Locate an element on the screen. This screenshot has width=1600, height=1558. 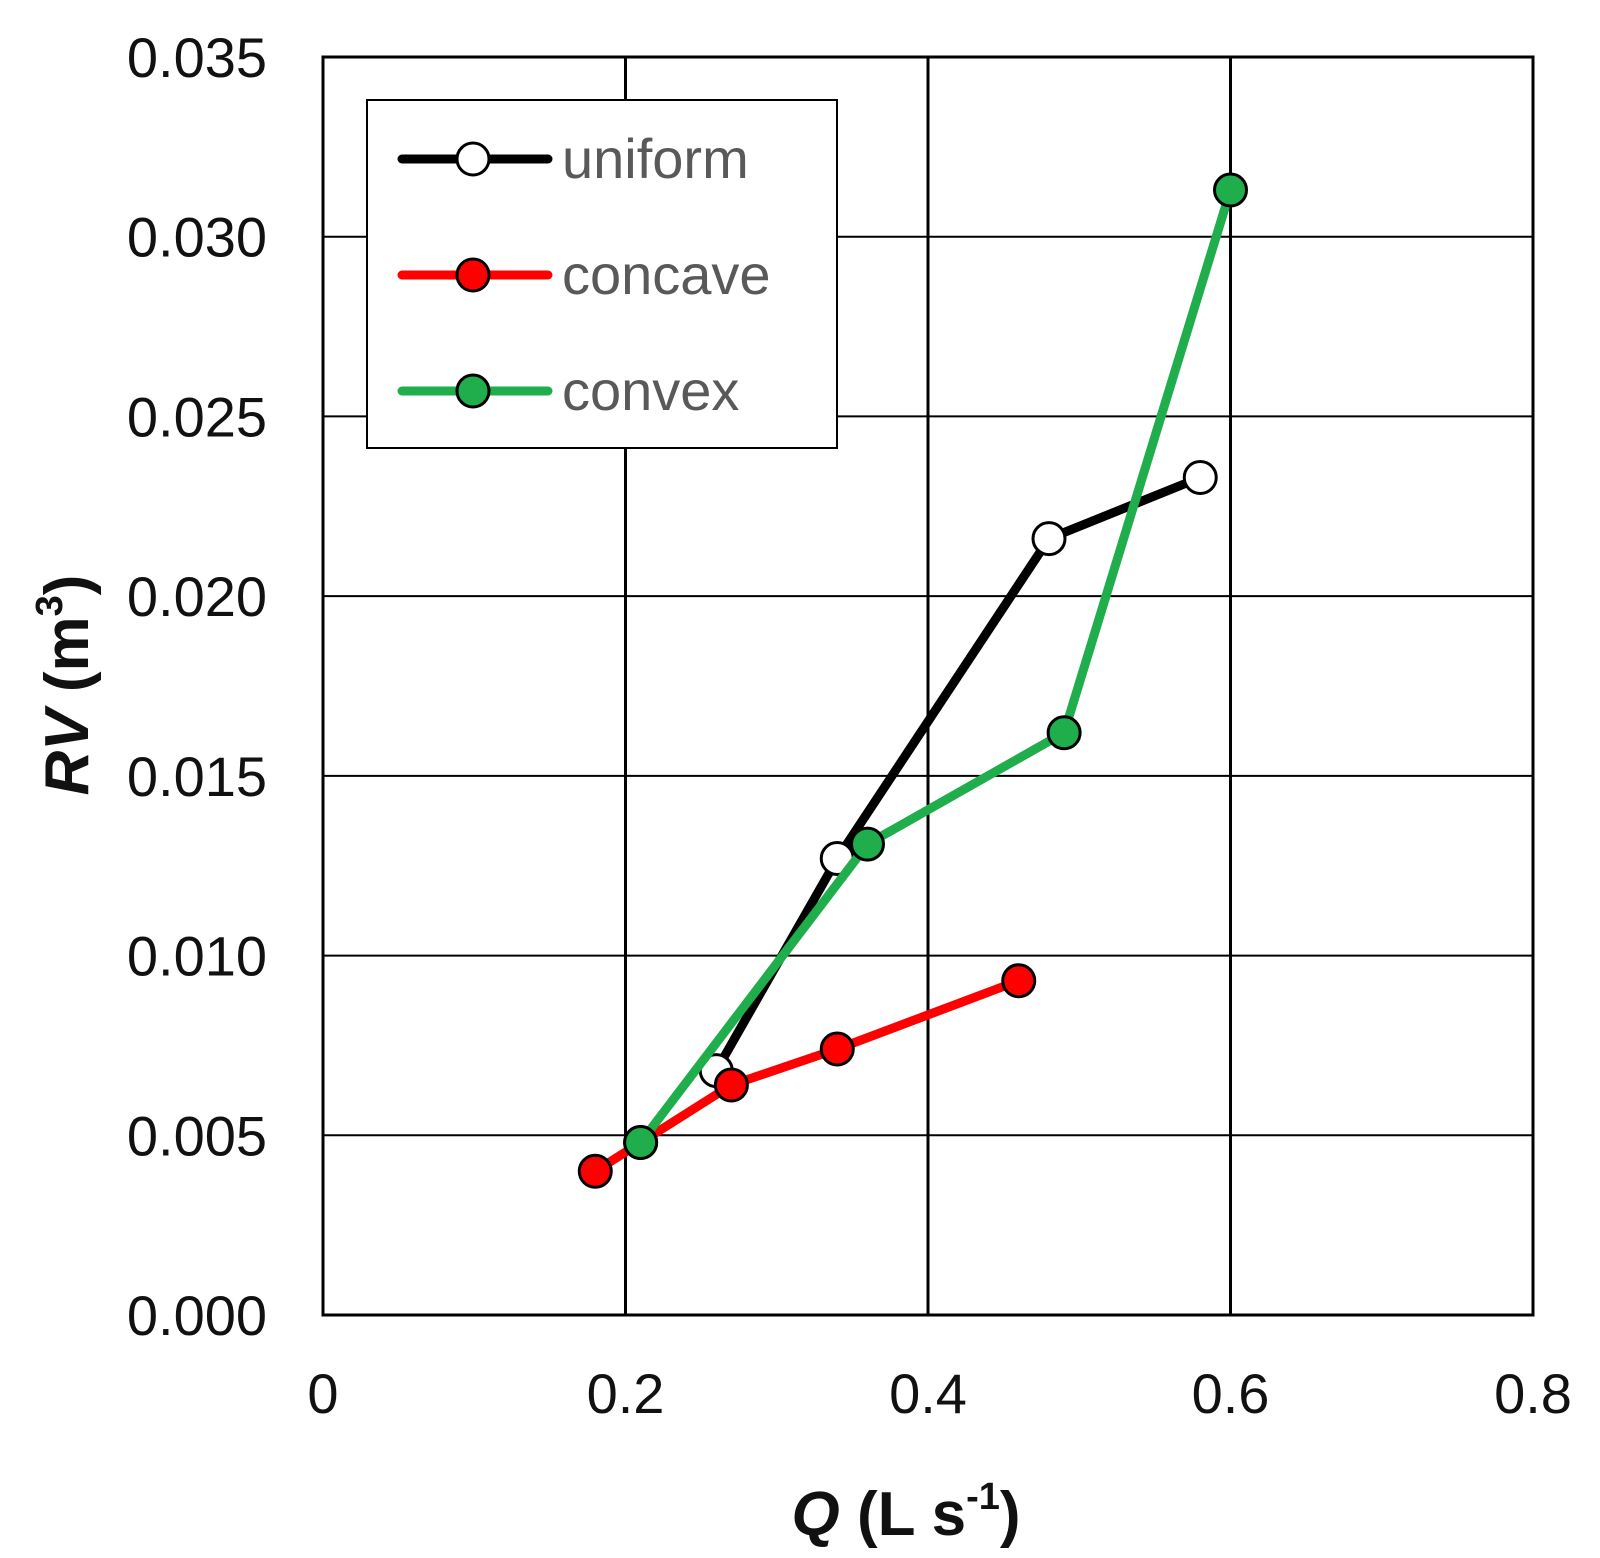
y-axis-variable: RV is located at coordinates (67, 750).